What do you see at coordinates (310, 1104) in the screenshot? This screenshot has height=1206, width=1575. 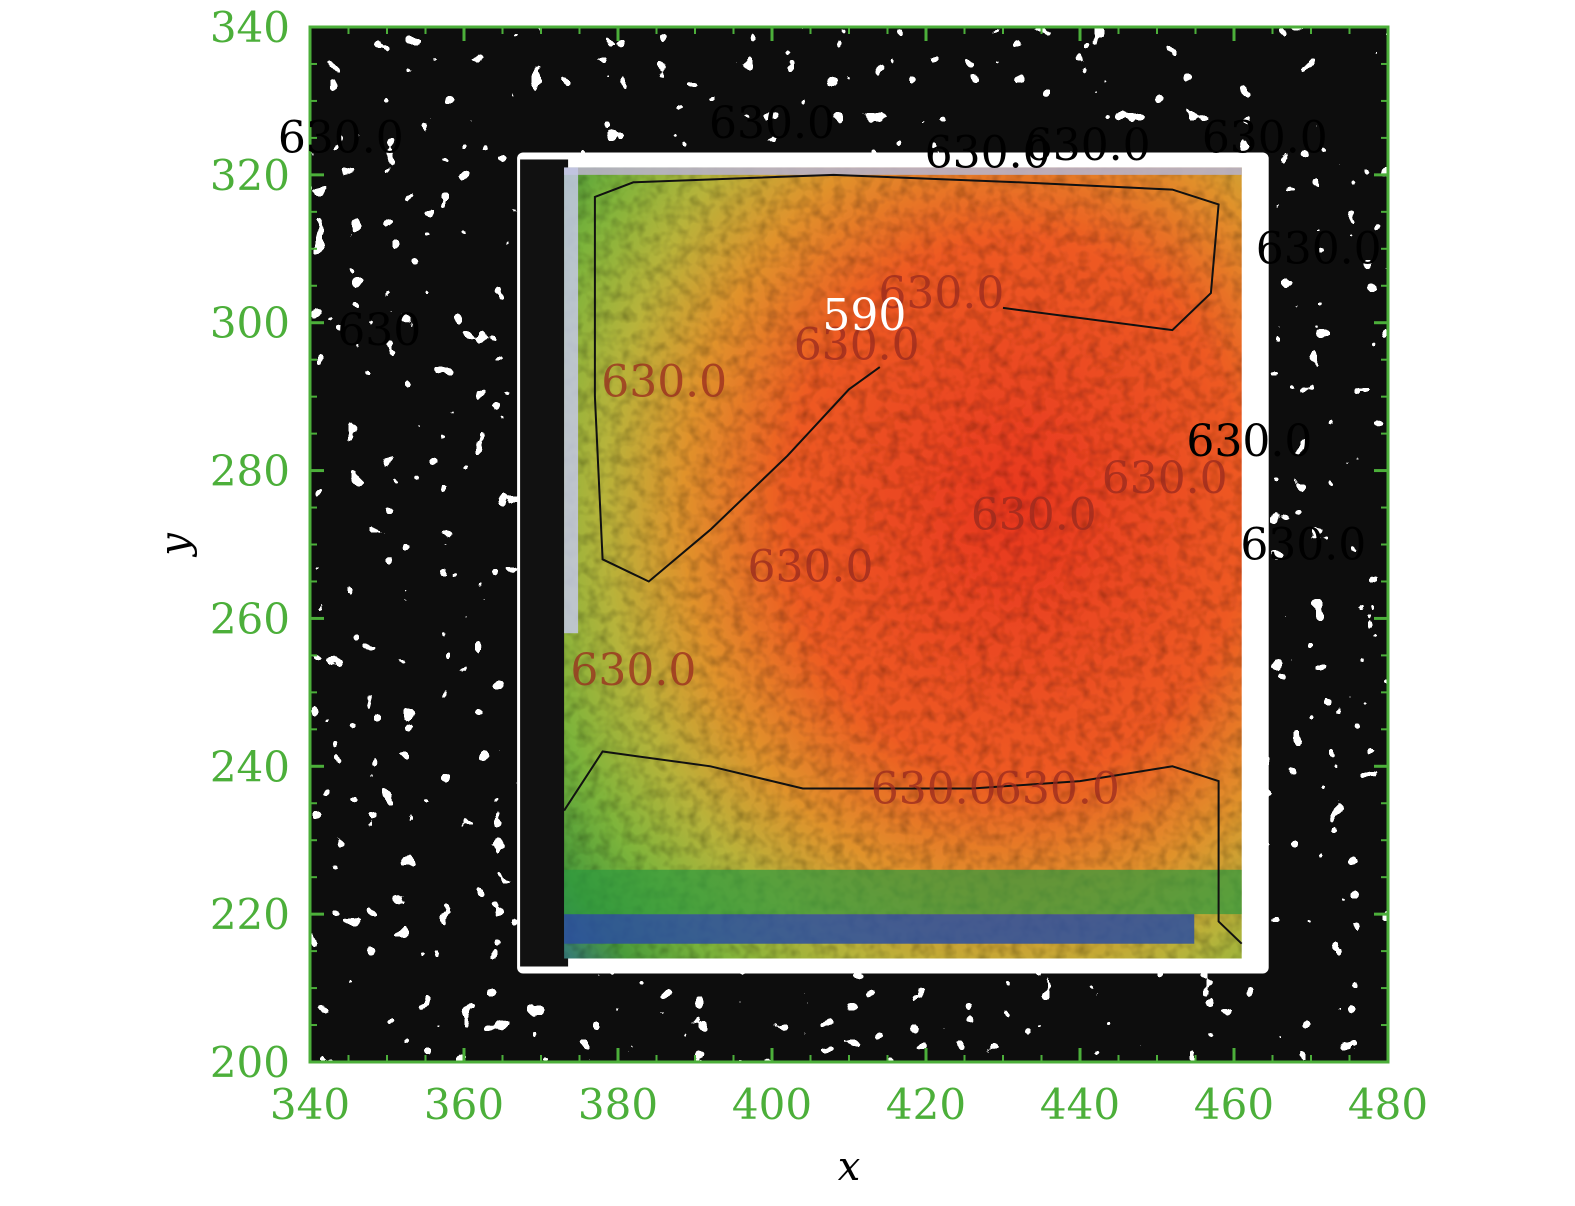 I see `x-tick-label: 340` at bounding box center [310, 1104].